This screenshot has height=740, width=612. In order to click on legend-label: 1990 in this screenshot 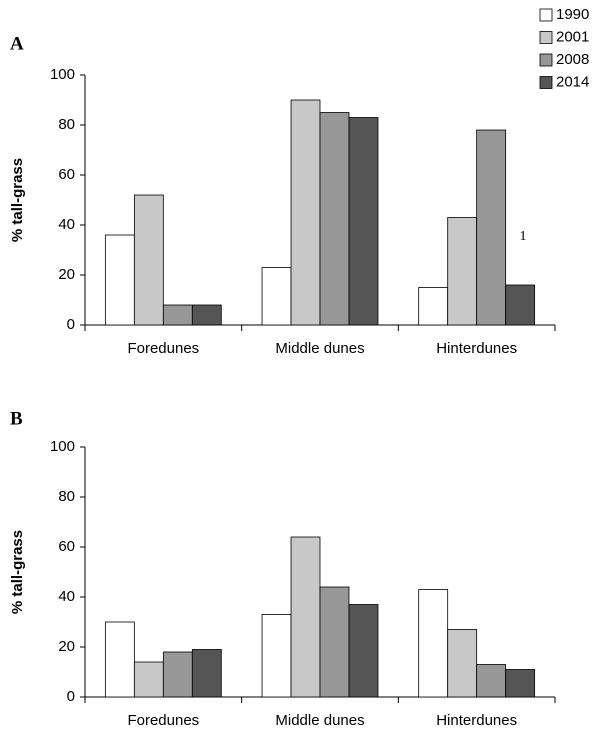, I will do `click(572, 14)`.